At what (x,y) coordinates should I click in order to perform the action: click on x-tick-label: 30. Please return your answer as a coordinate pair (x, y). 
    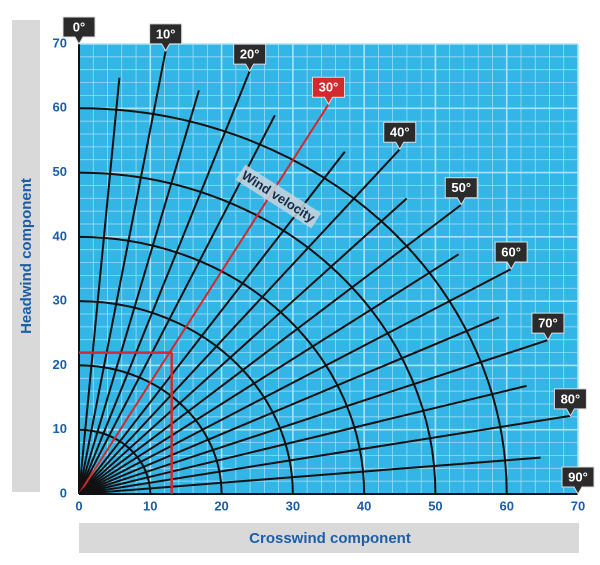
    Looking at the image, I should click on (293, 505).